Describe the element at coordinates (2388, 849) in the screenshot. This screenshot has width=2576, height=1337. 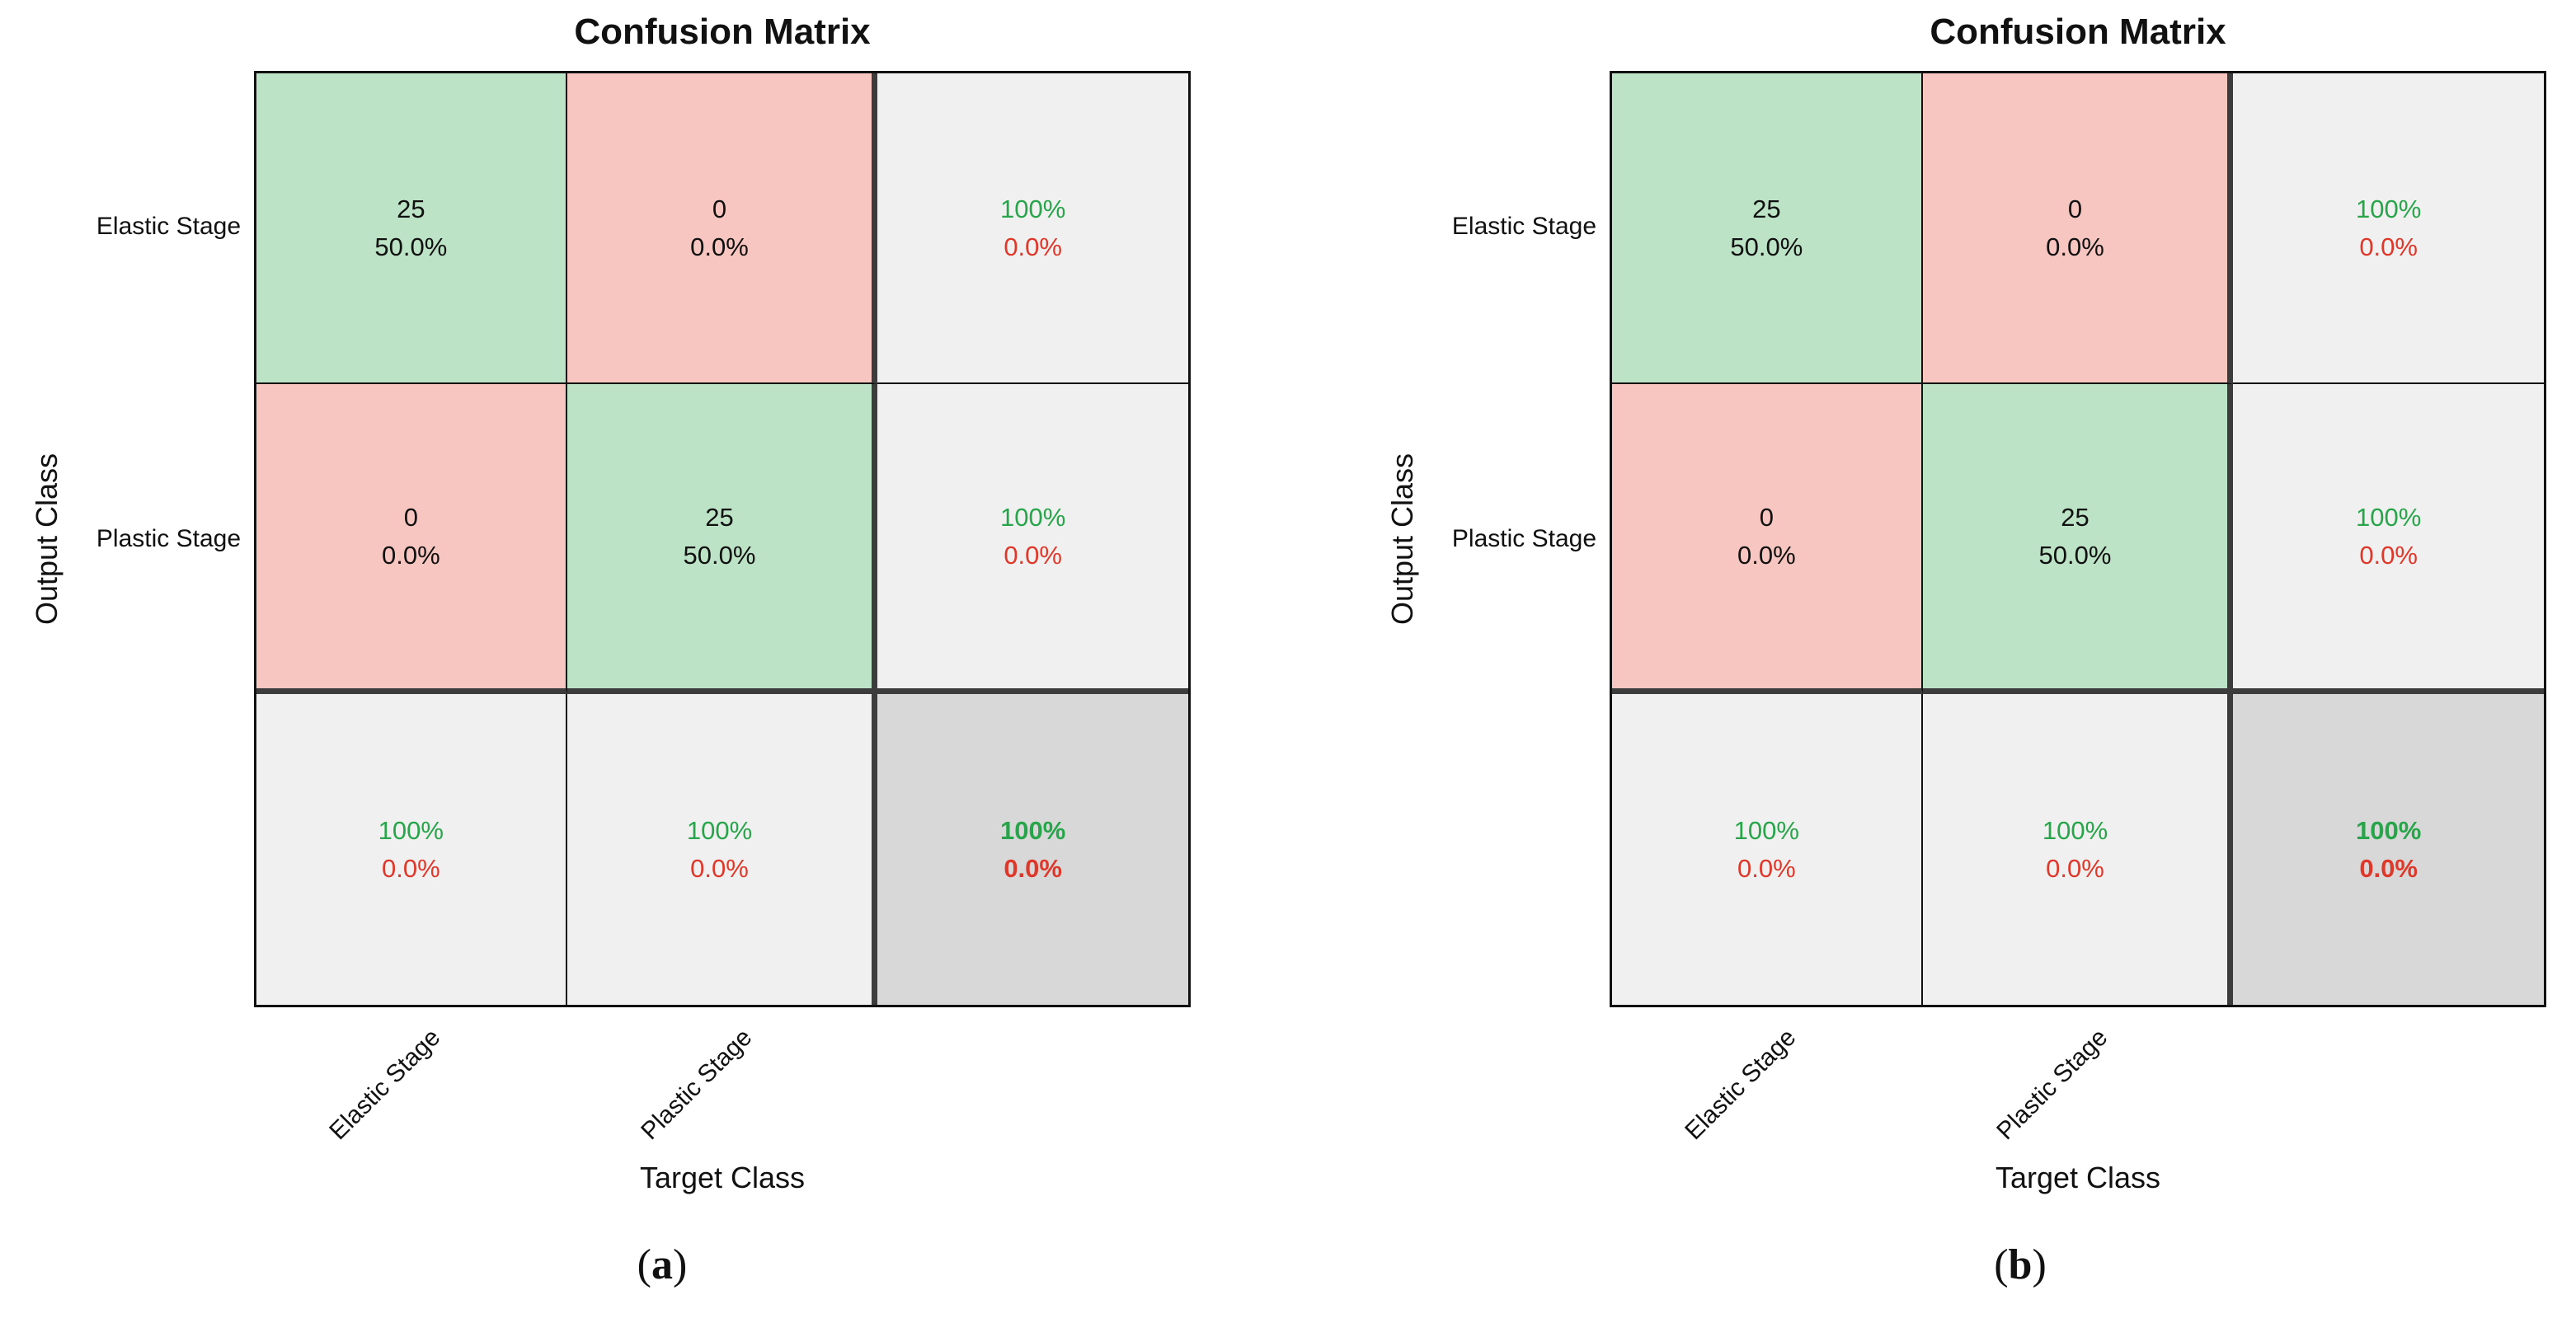
I see `panel-b-cell-r2c2: 100% 0.0%` at that location.